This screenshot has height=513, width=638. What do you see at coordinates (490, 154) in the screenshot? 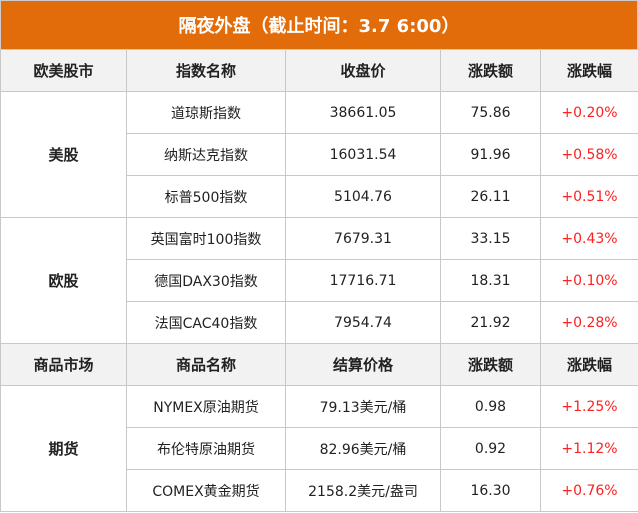
I see `change-cell: 91.96` at bounding box center [490, 154].